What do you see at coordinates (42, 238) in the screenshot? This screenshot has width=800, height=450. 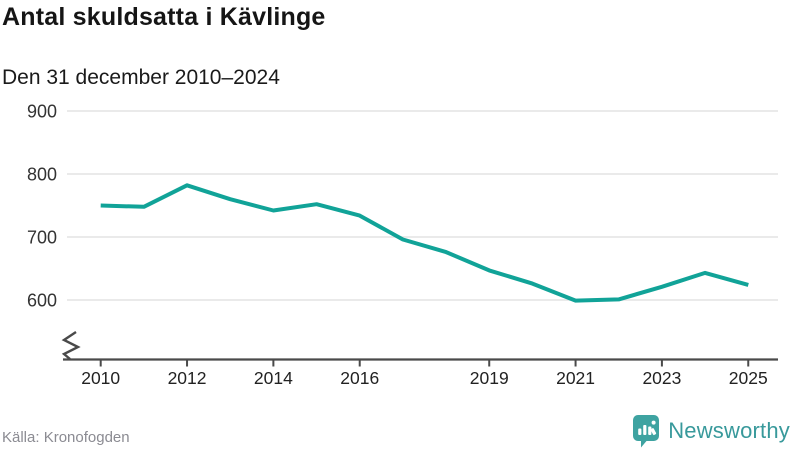 I see `y-tick-label: 700` at bounding box center [42, 238].